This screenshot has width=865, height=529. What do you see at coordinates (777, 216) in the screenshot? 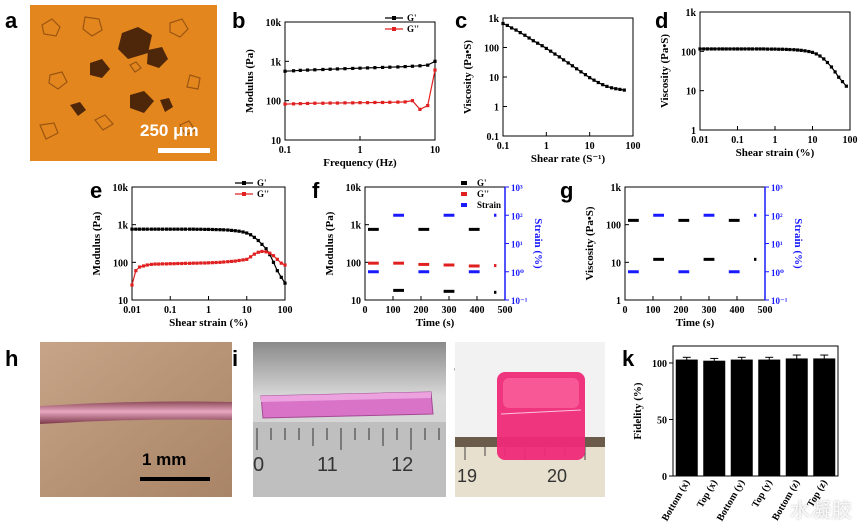
I see `y2-tick-label: 10²` at bounding box center [777, 216].